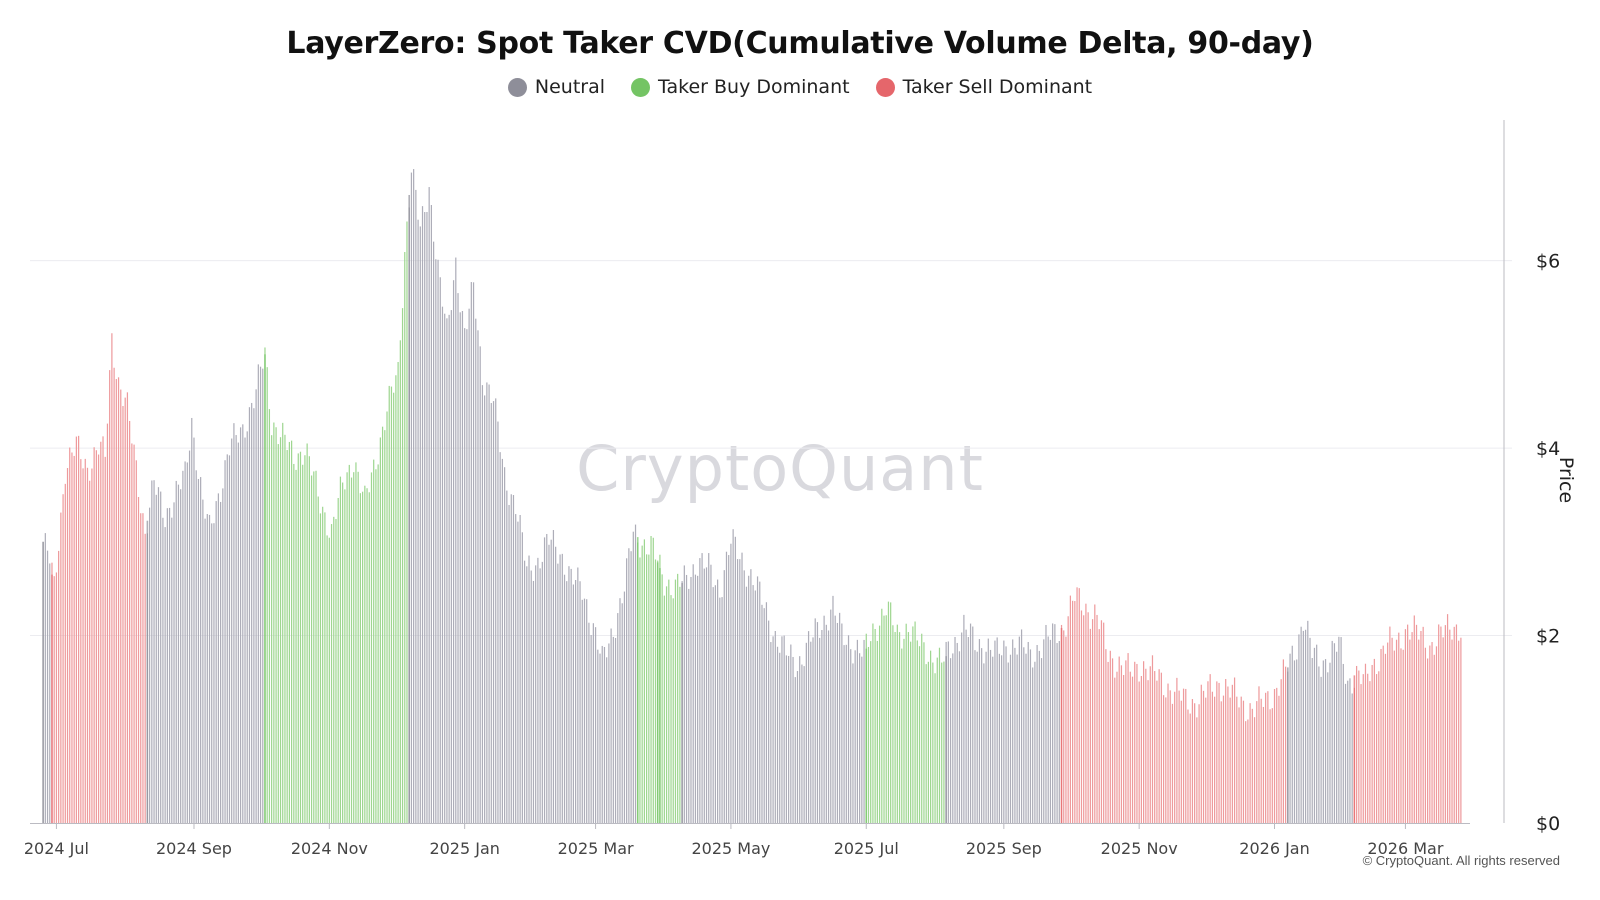 Image resolution: width=1600 pixels, height=900 pixels. I want to click on legend-item-neutral: Neutral, so click(556, 87).